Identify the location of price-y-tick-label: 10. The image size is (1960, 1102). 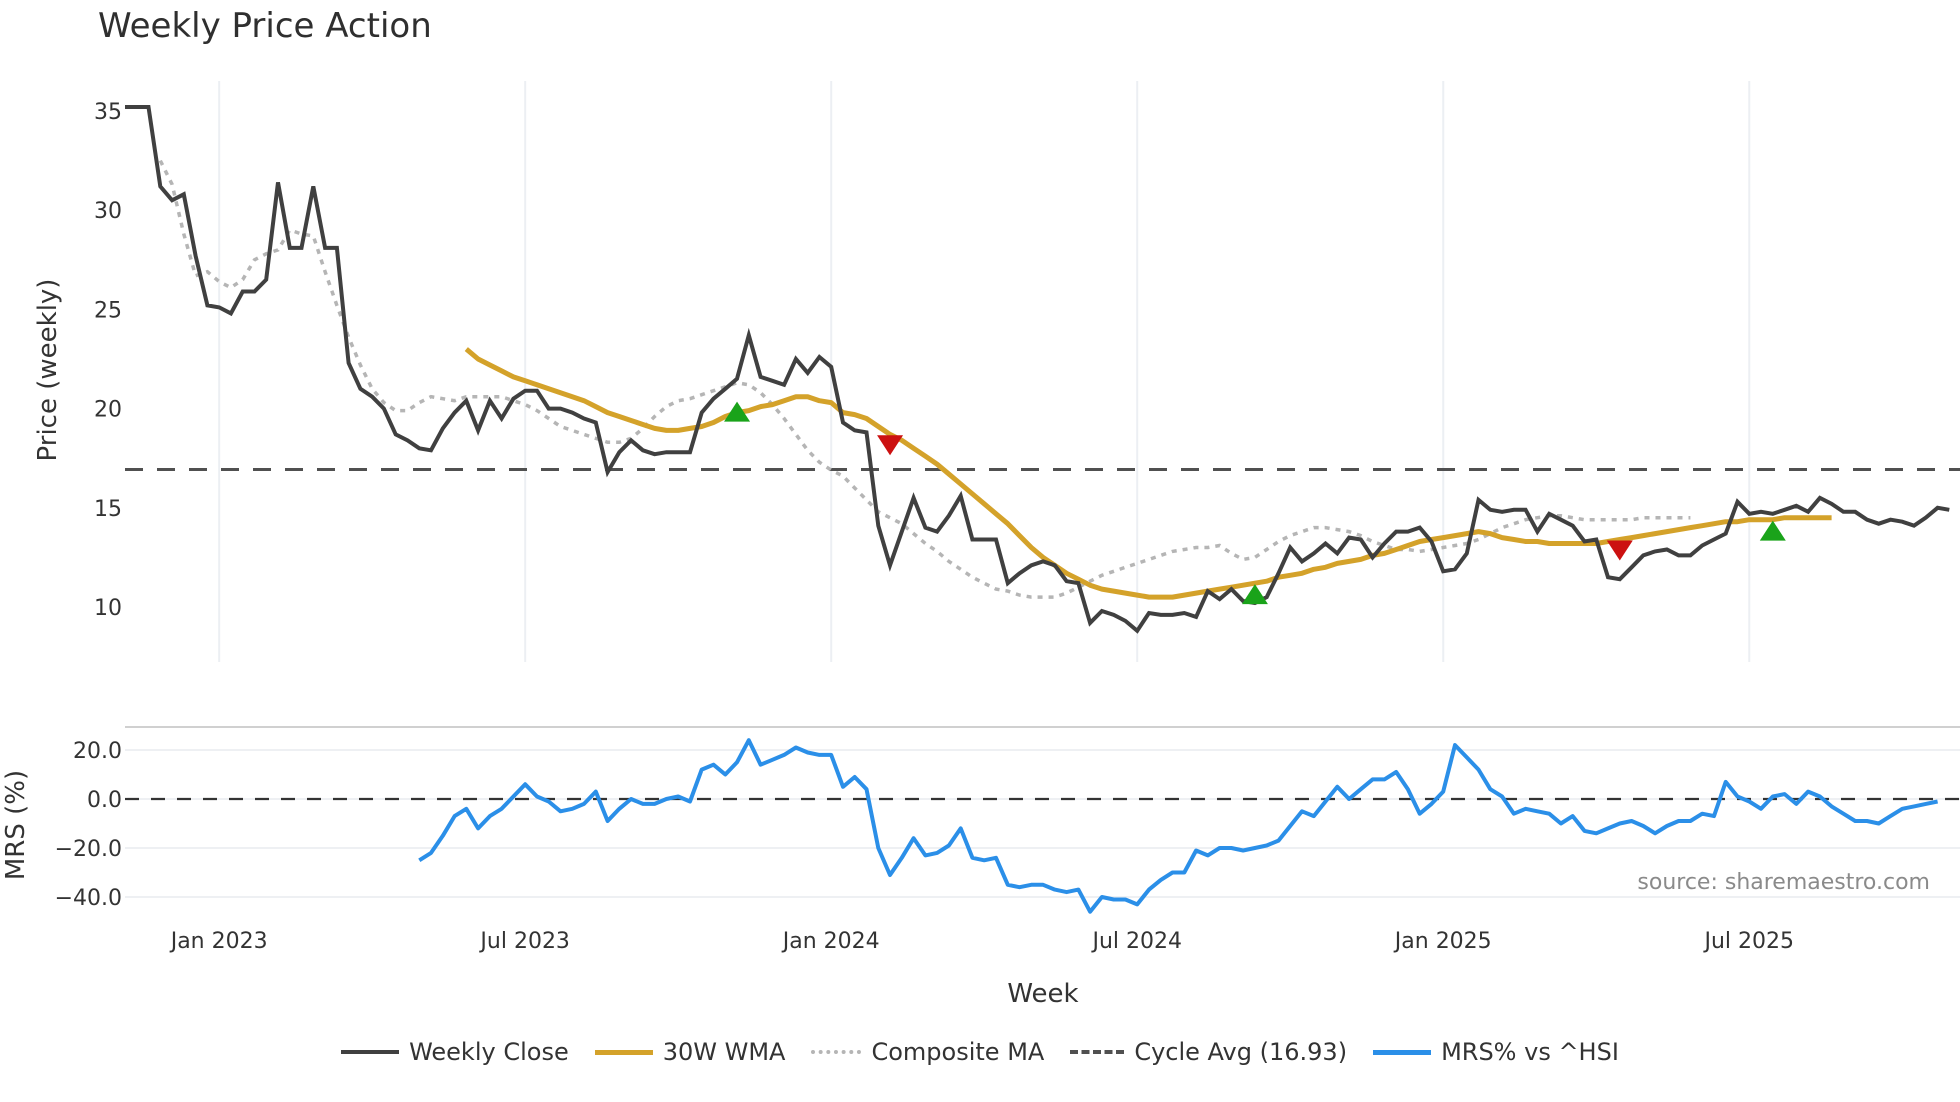
(108, 608).